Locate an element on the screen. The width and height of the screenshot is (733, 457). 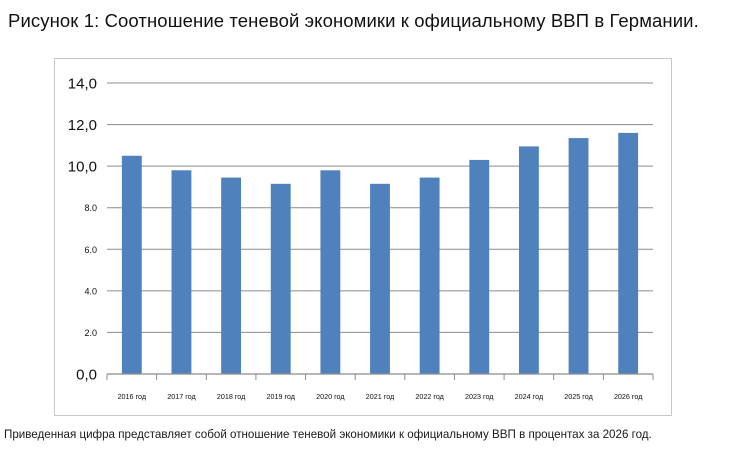
x-tick-label: 2021 год is located at coordinates (380, 396).